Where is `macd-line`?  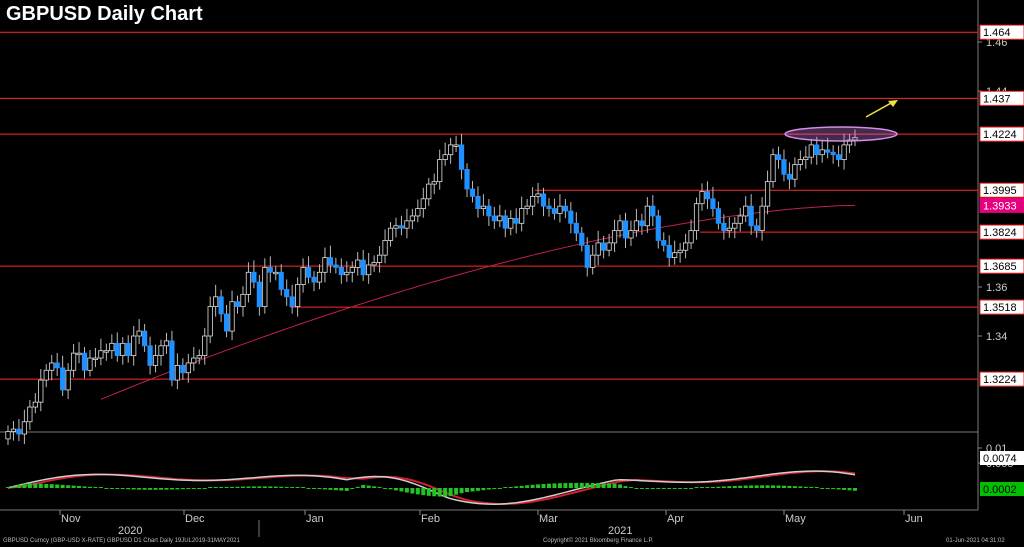 macd-line is located at coordinates (431, 487).